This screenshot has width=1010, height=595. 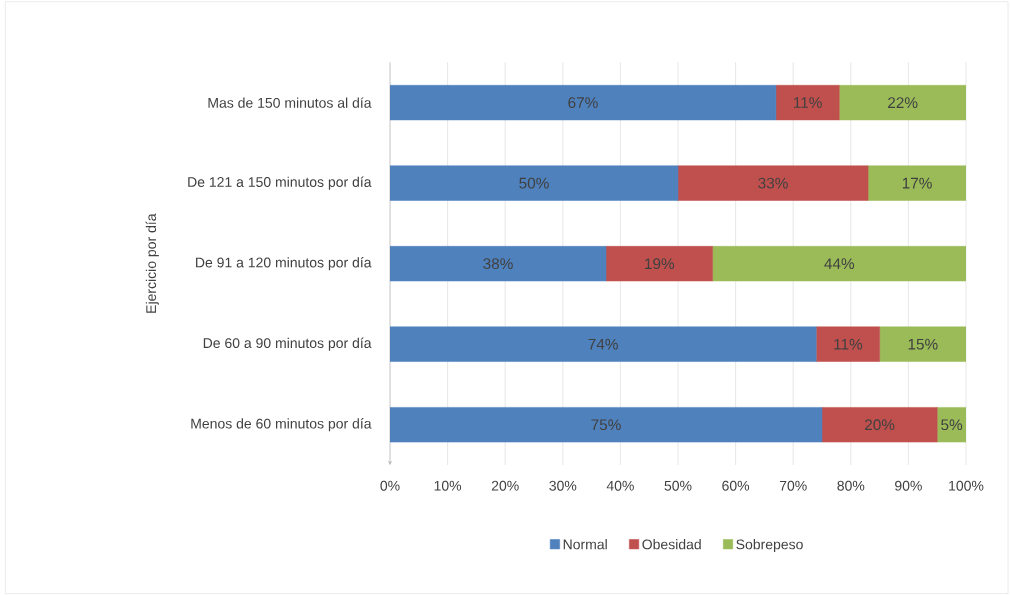 What do you see at coordinates (952, 425) in the screenshot?
I see `data-label: 5%` at bounding box center [952, 425].